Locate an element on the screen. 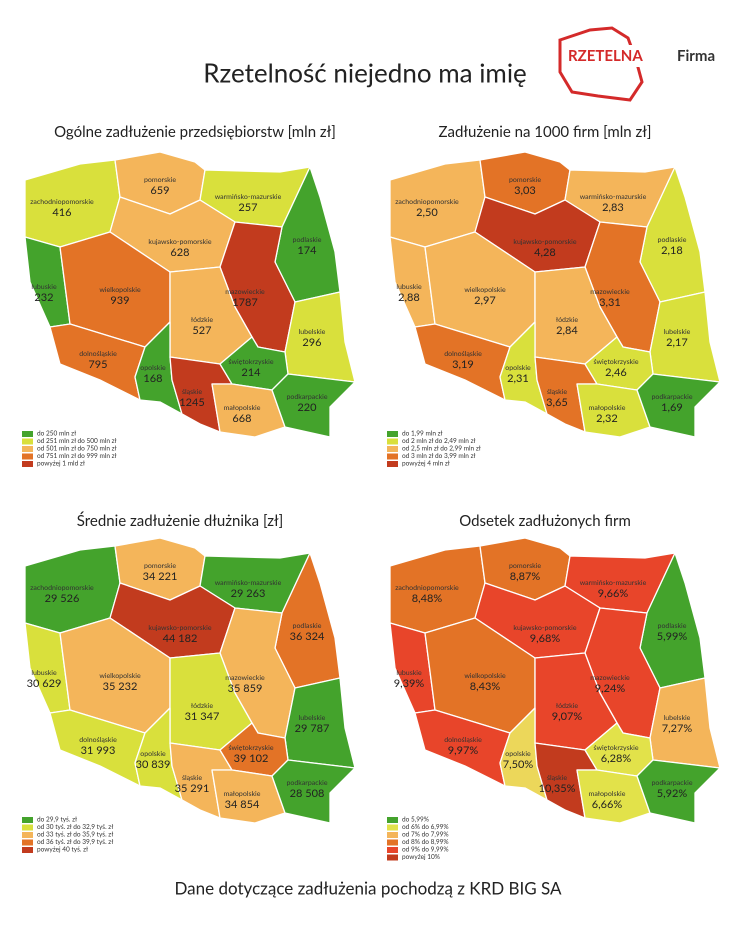 The height and width of the screenshot is (933, 739). region-name: śląskie is located at coordinates (192, 392).